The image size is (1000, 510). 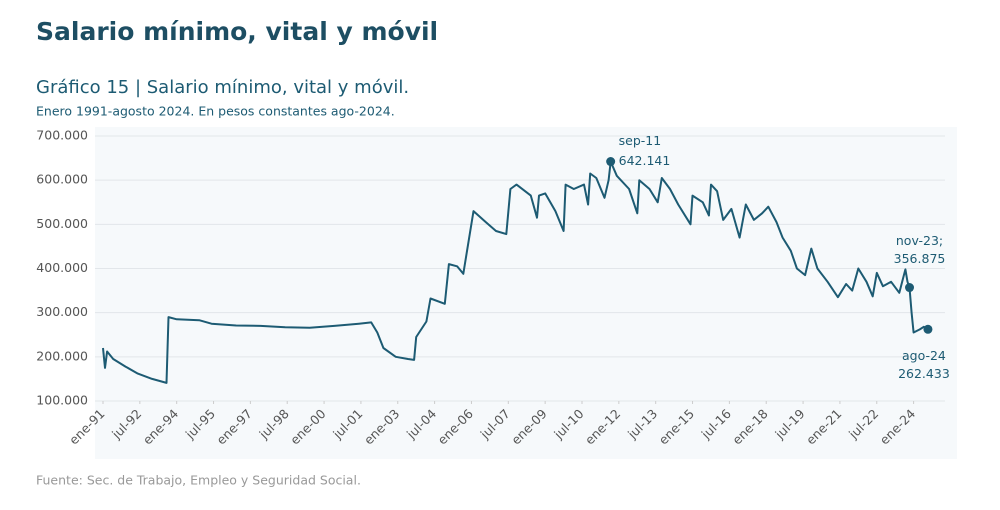 What do you see at coordinates (919, 240) in the screenshot?
I see `annotation-label: nov-23;` at bounding box center [919, 240].